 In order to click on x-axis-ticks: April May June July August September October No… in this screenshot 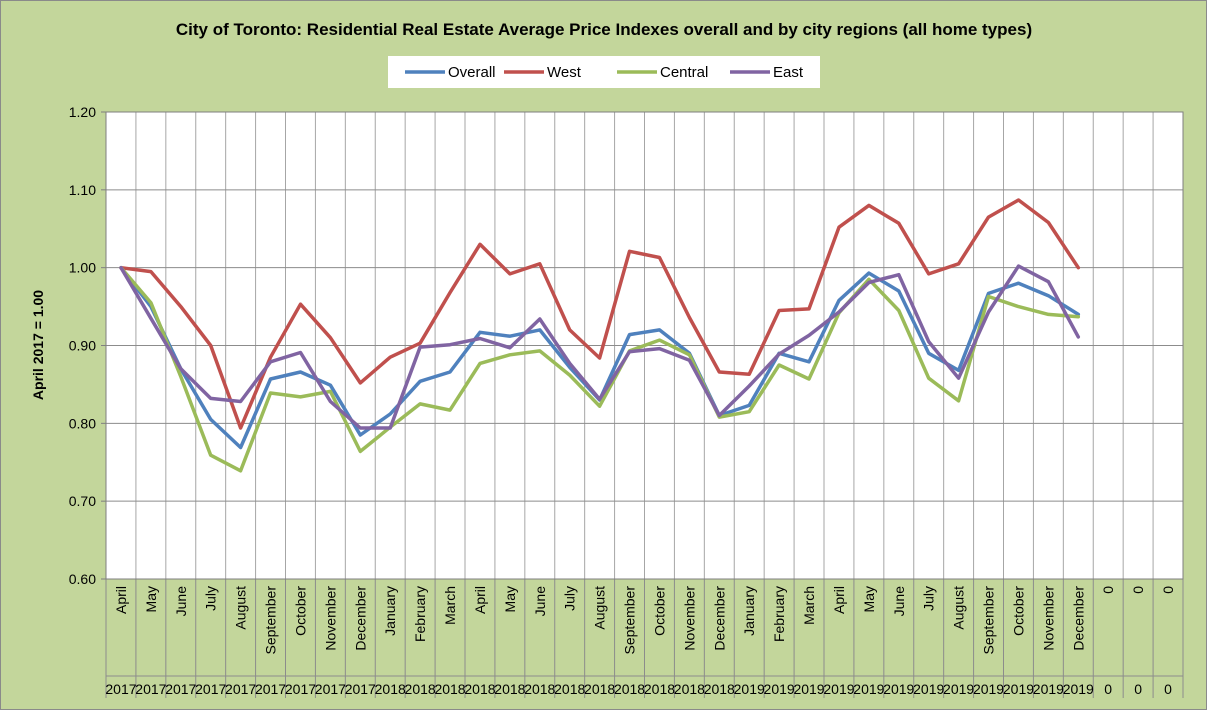, I will do `click(640, 641)`.